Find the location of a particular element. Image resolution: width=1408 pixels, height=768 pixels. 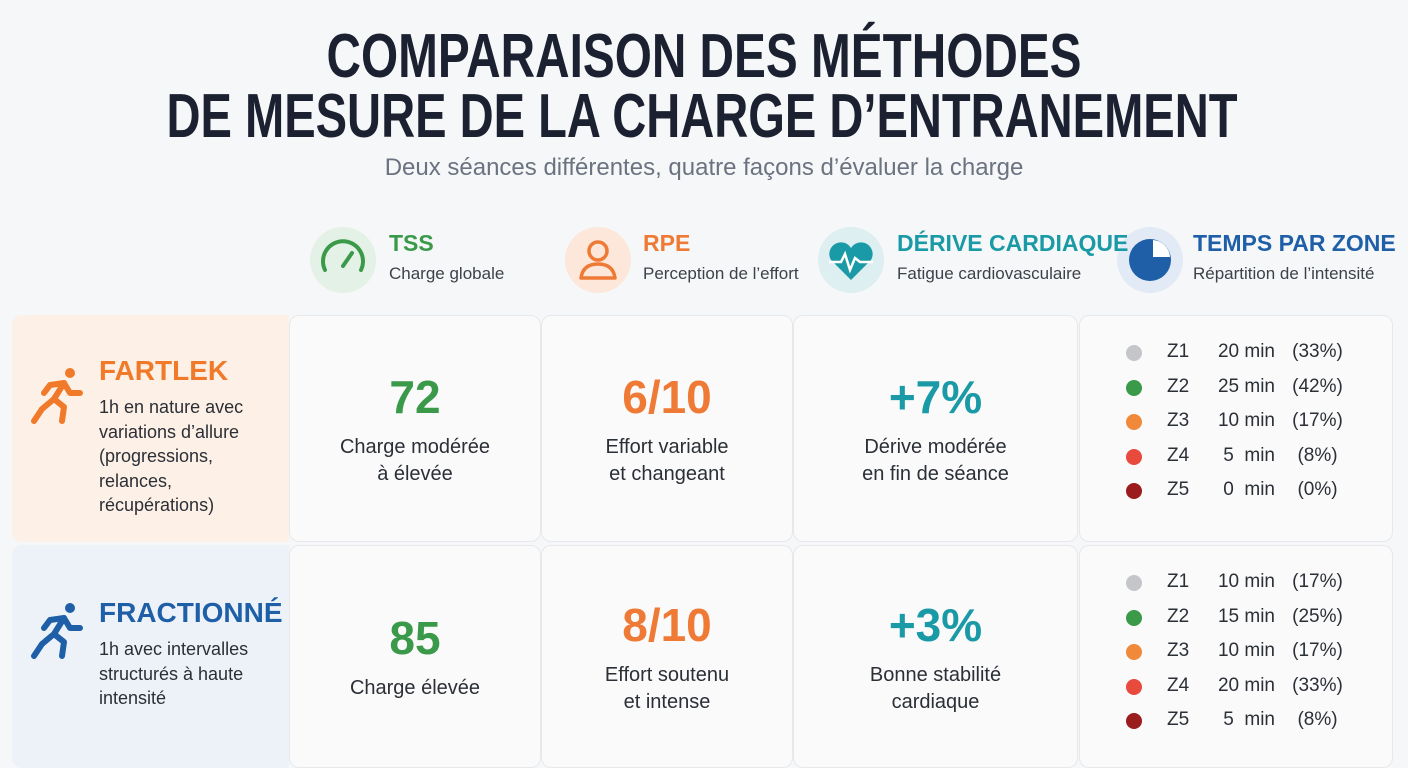

description-line: 1h avec intervalles is located at coordinates (174, 649).